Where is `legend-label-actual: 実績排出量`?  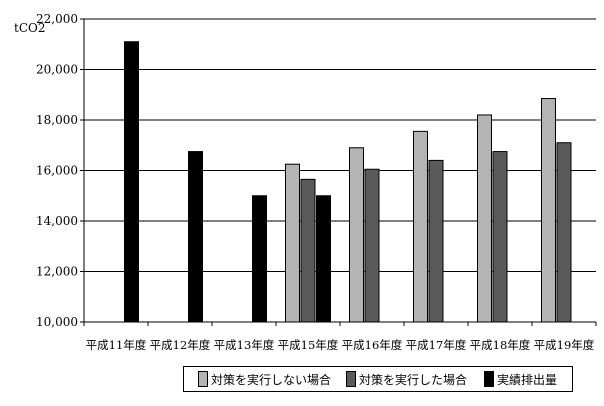 legend-label-actual: 実績排出量 is located at coordinates (527, 379).